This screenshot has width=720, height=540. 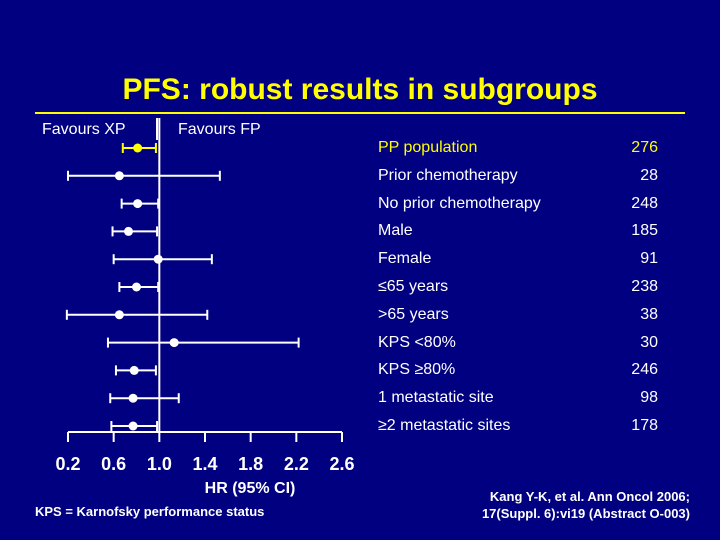 What do you see at coordinates (159, 464) in the screenshot?
I see `x-tick-label: 1.0` at bounding box center [159, 464].